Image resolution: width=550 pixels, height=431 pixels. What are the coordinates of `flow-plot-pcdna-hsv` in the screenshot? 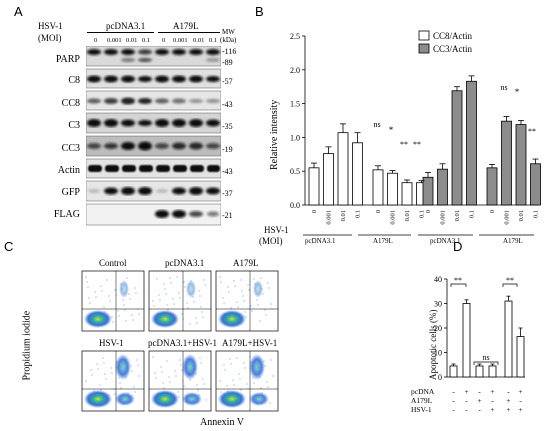 It's located at (180, 381).